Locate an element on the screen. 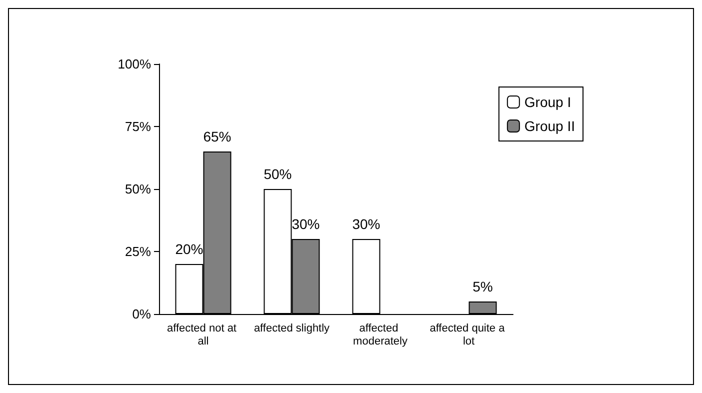 Image resolution: width=702 pixels, height=393 pixels. x-tick-label: affected slightly is located at coordinates (292, 328).